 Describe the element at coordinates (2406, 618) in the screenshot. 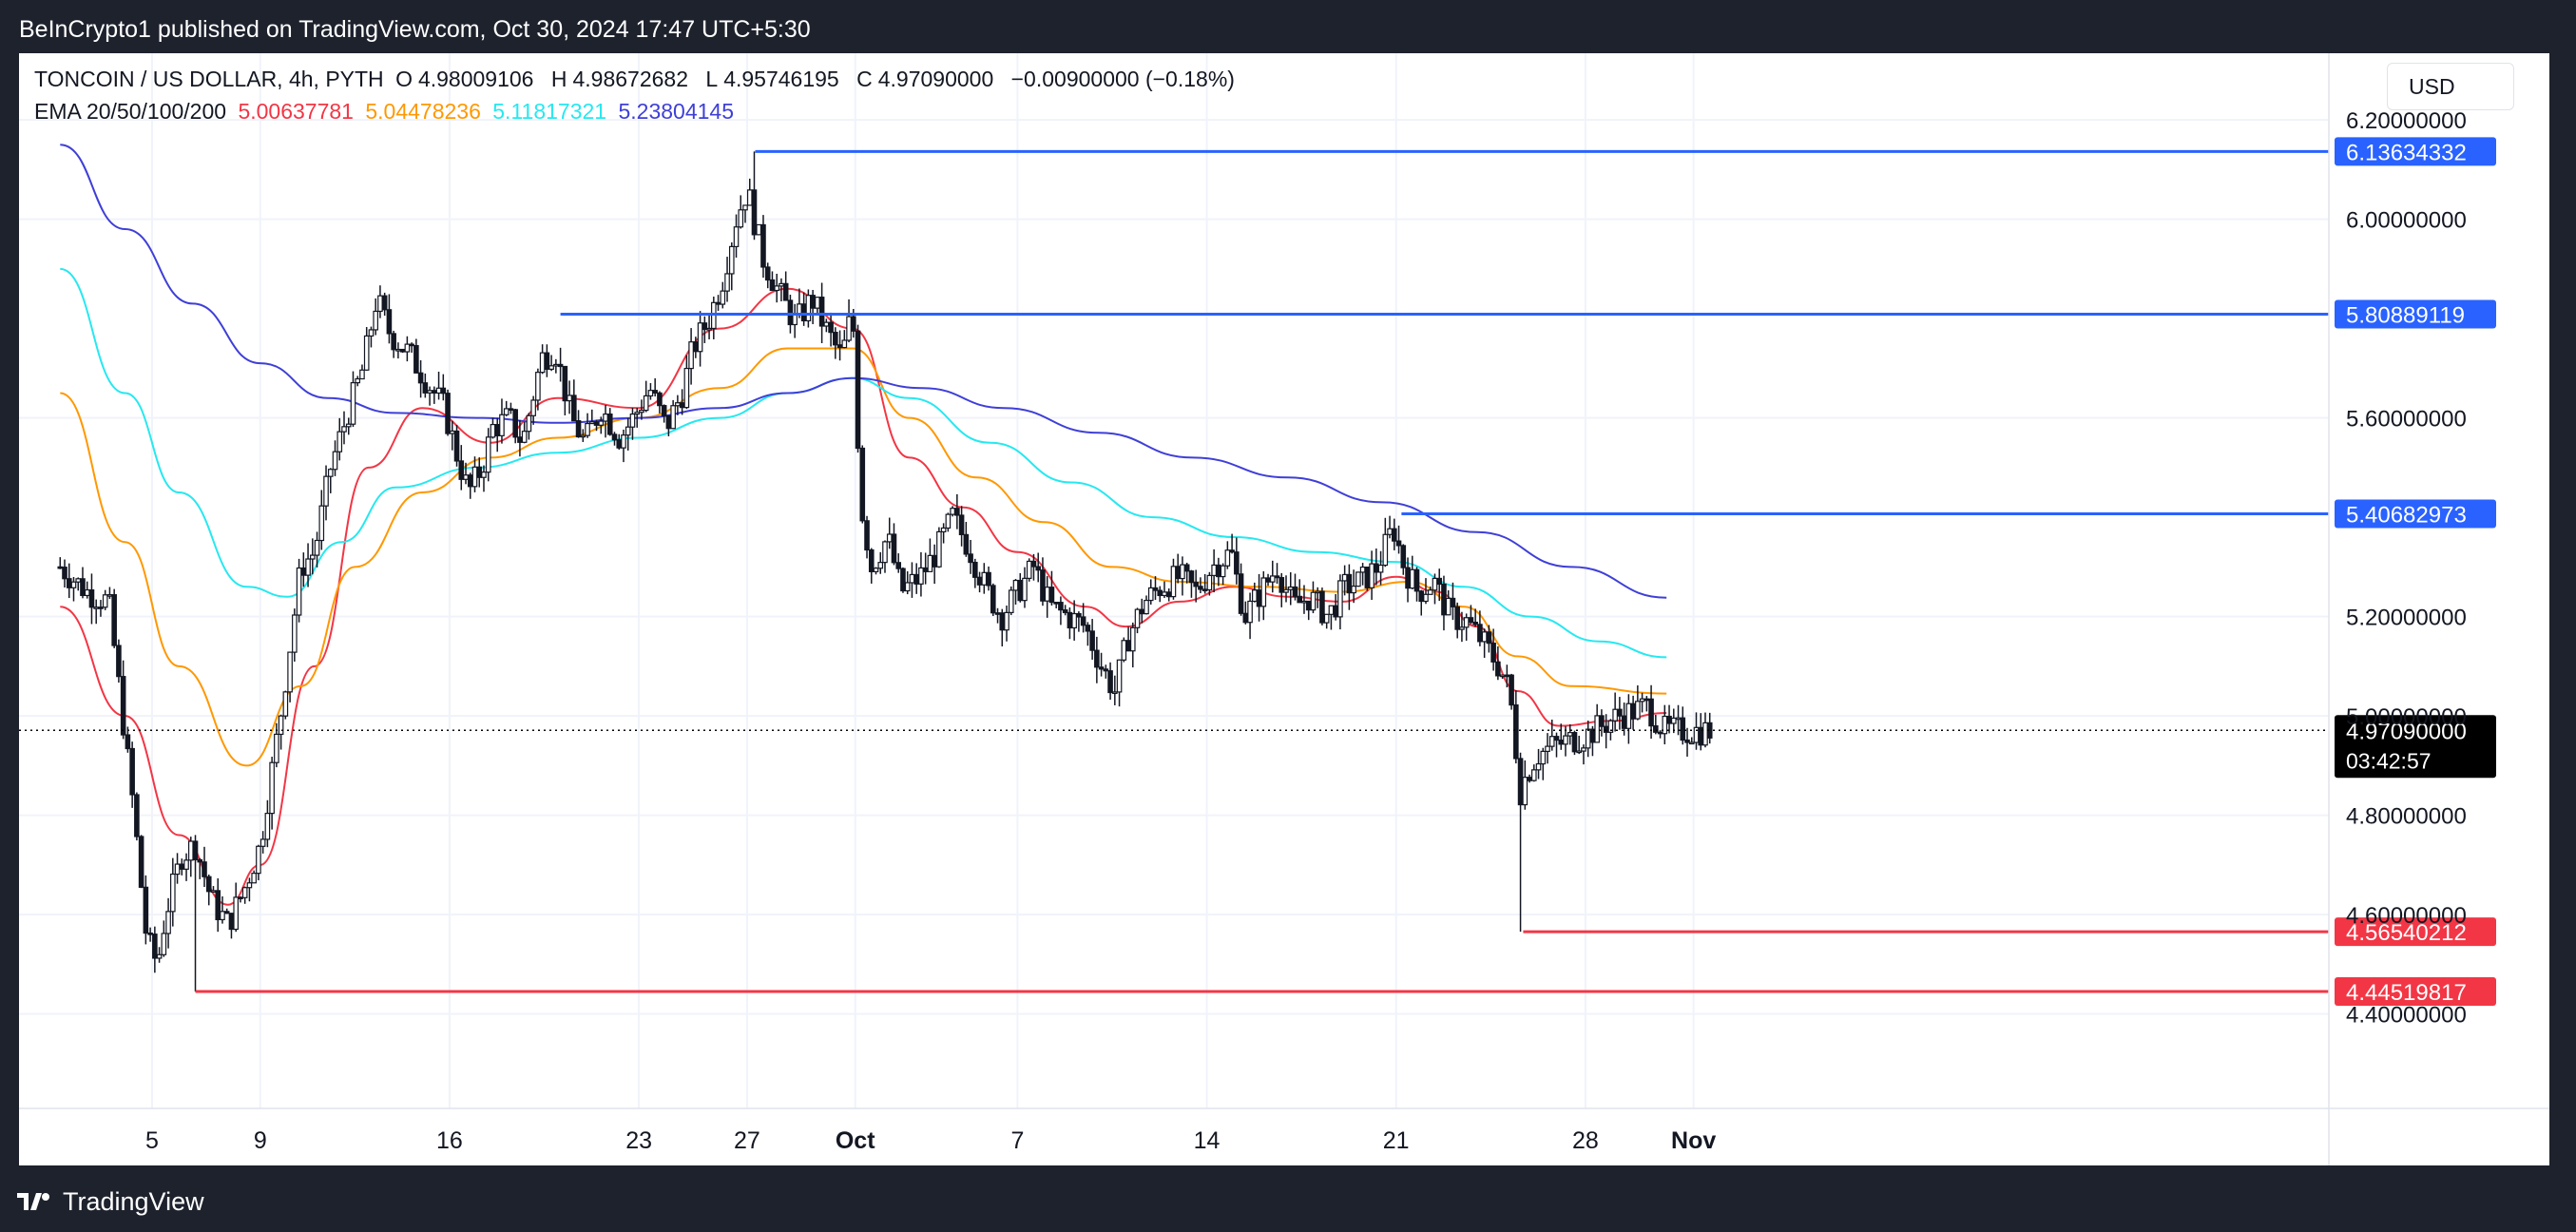

I see `y-tick-label: 5.20000000` at that location.